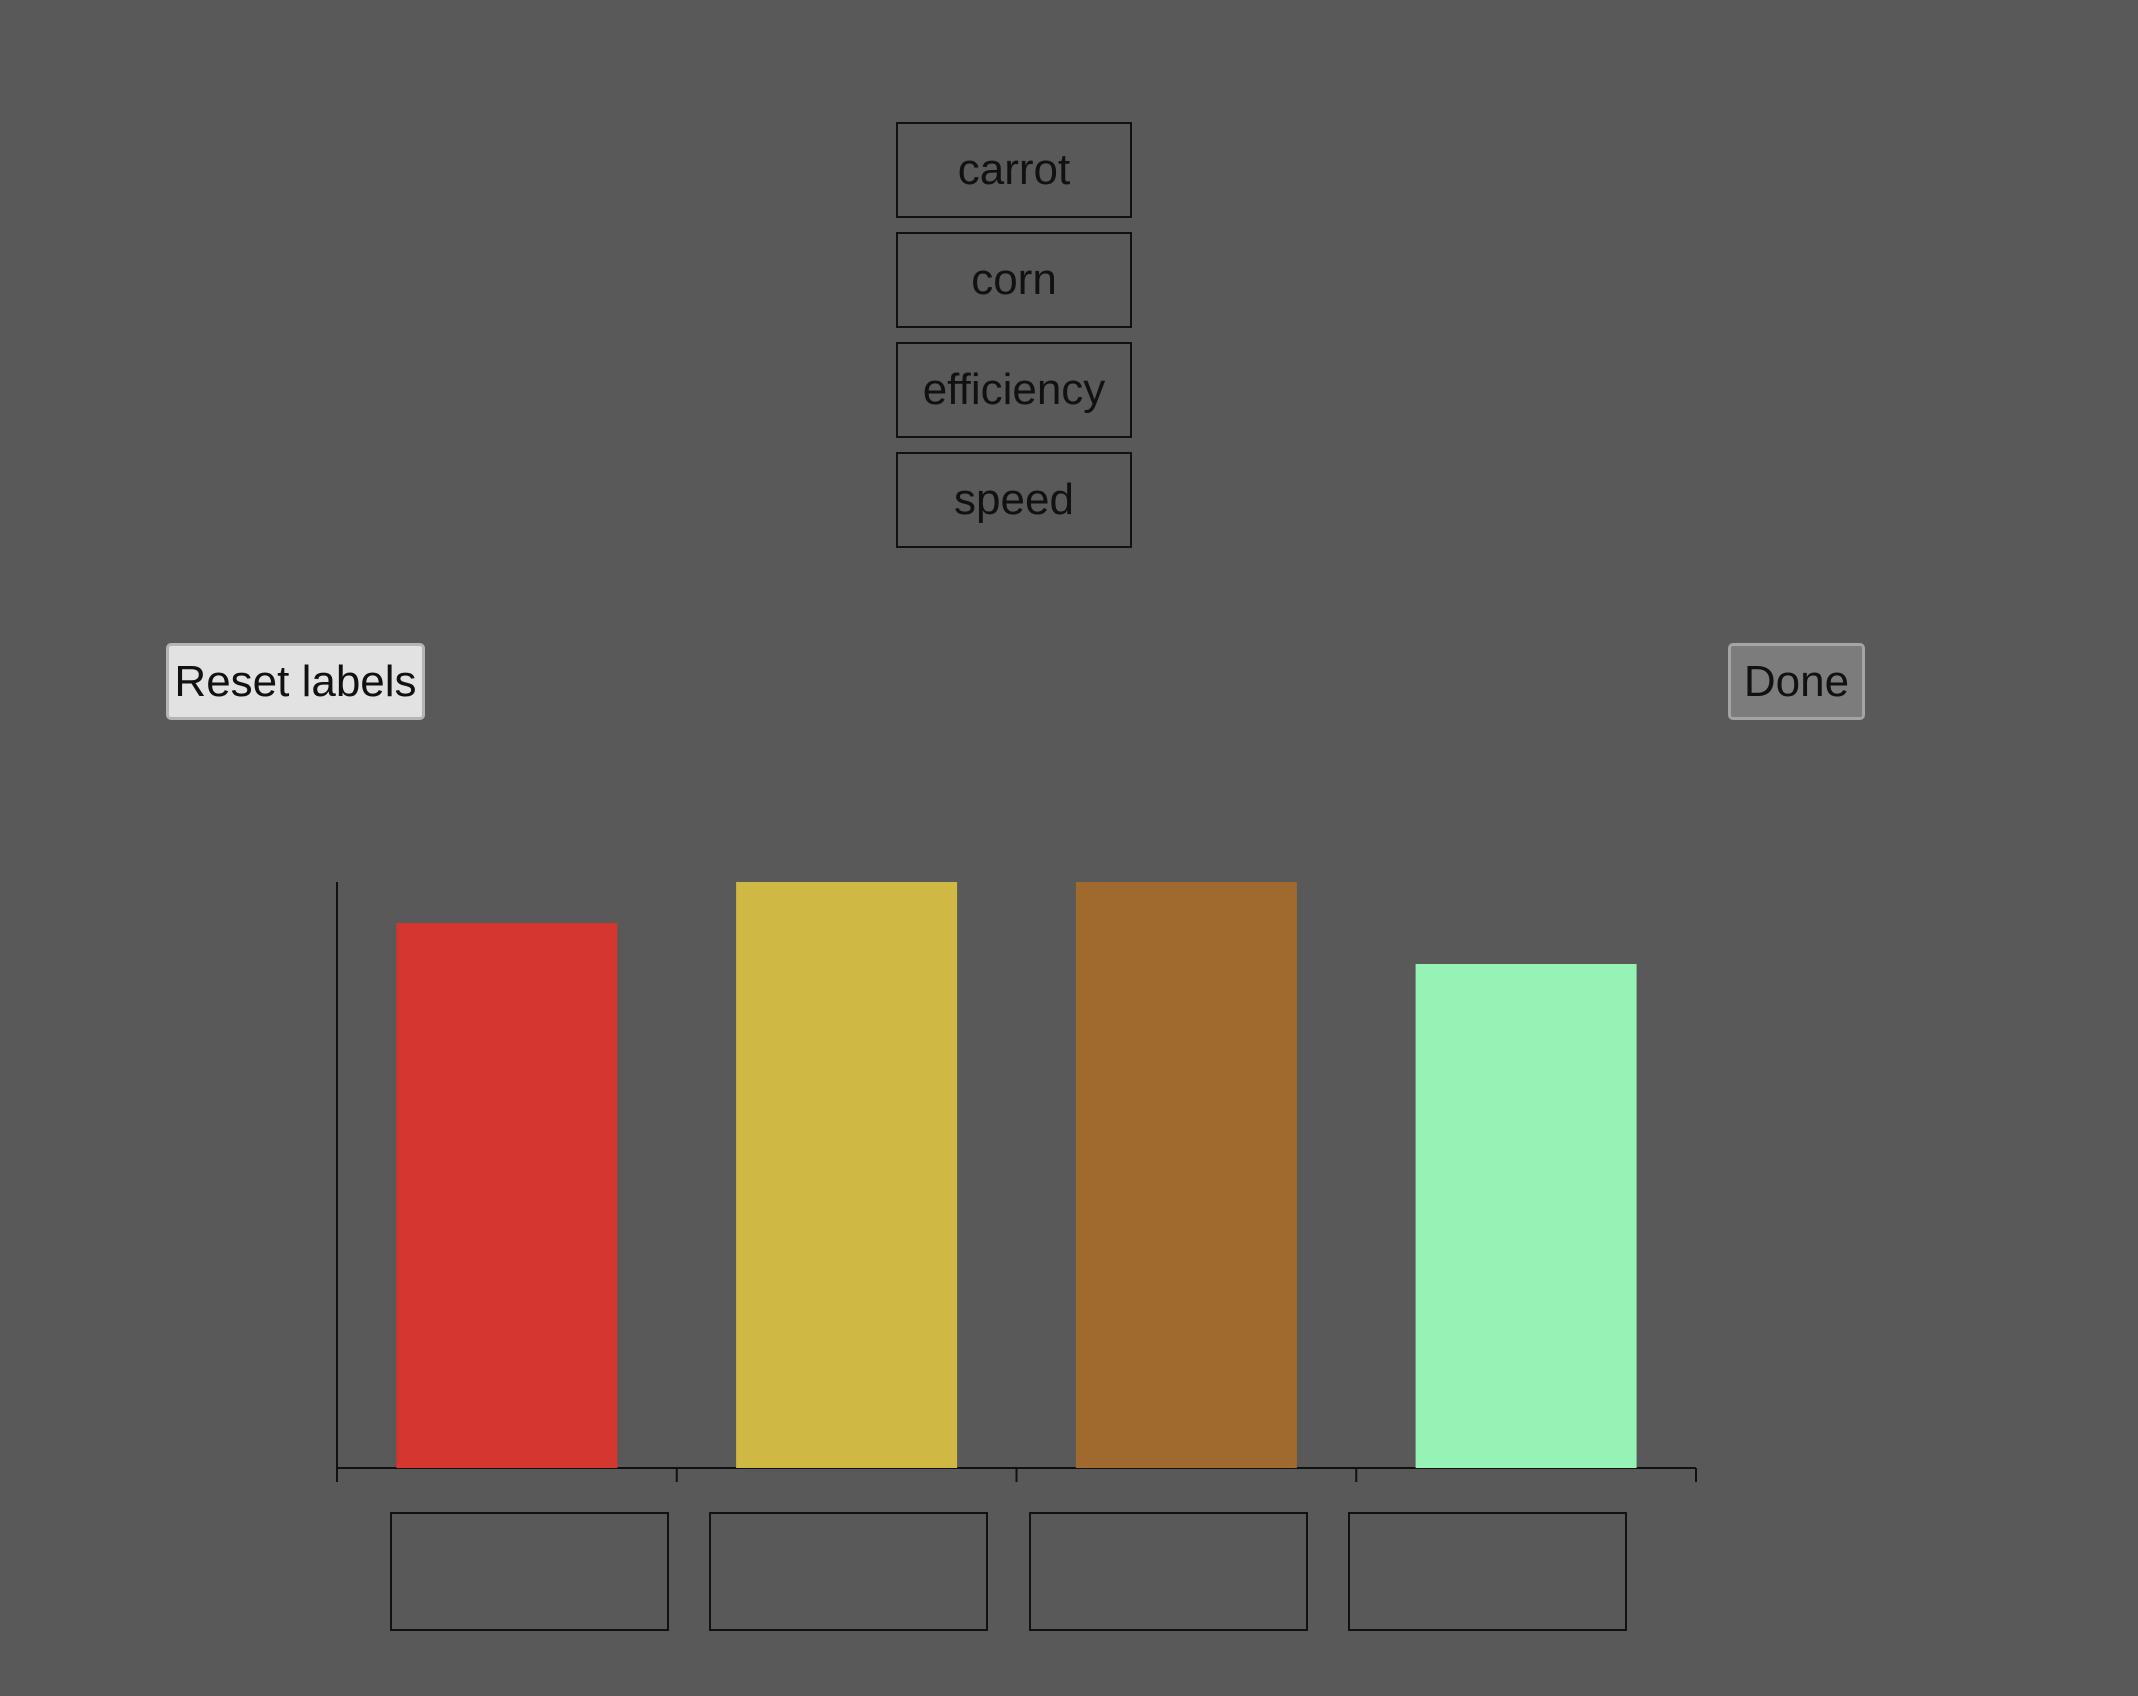 The height and width of the screenshot is (1696, 2138). I want to click on word-card-carrot: carrot, so click(1014, 170).